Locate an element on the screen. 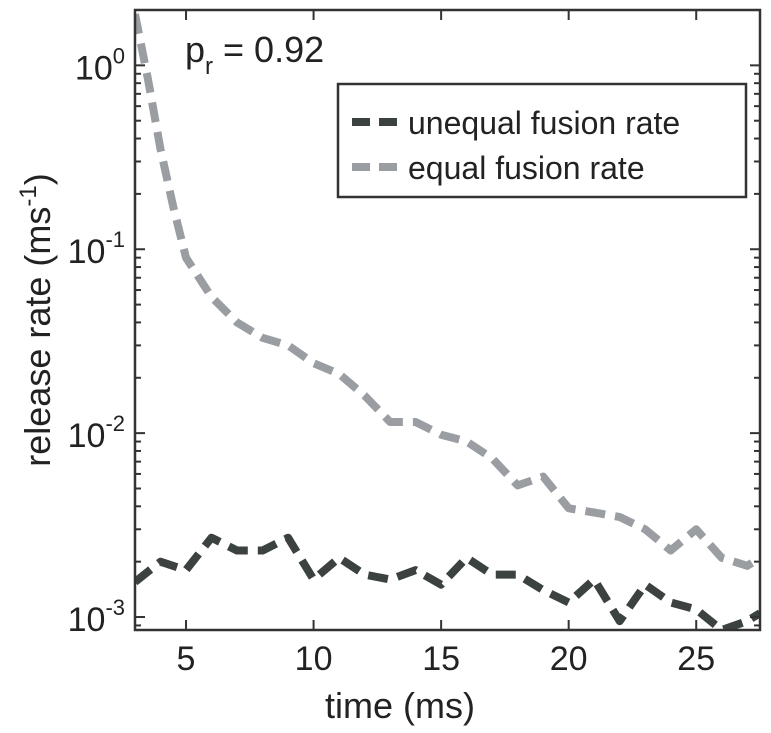 The height and width of the screenshot is (733, 771). y-tick-label: 10⁻² is located at coordinates (96, 433).